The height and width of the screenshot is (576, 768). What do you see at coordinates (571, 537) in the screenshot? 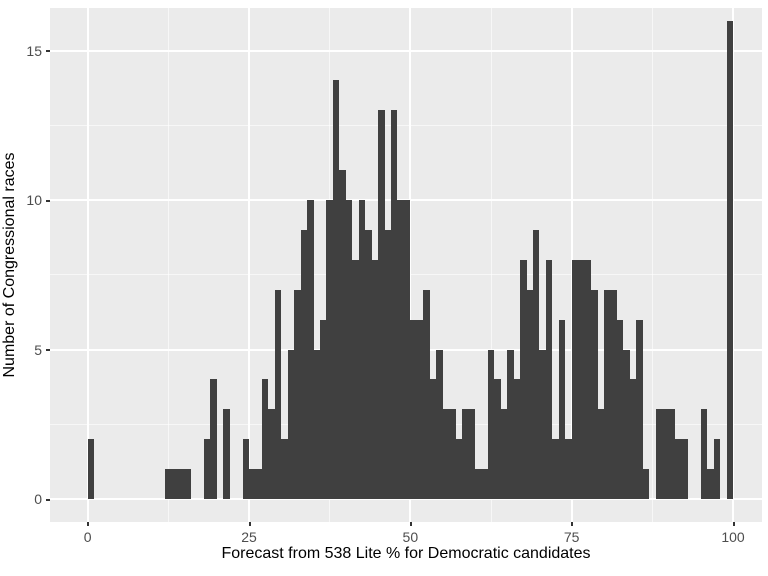
I see `x-tick-label: 75` at bounding box center [571, 537].